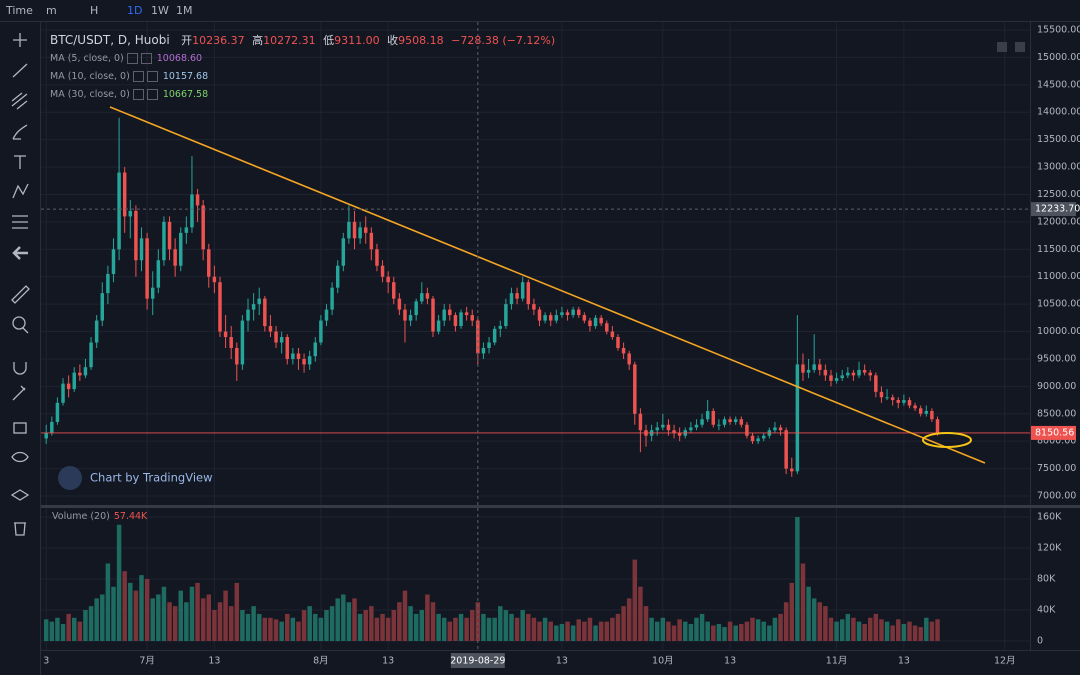  What do you see at coordinates (132, 58) in the screenshot?
I see `indicator-button` at bounding box center [132, 58].